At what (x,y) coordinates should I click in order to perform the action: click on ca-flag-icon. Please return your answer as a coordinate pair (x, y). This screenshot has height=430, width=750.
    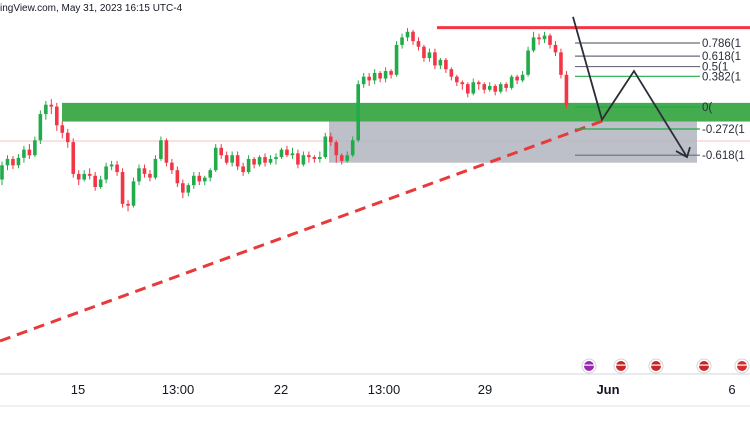
    Looking at the image, I should click on (742, 366).